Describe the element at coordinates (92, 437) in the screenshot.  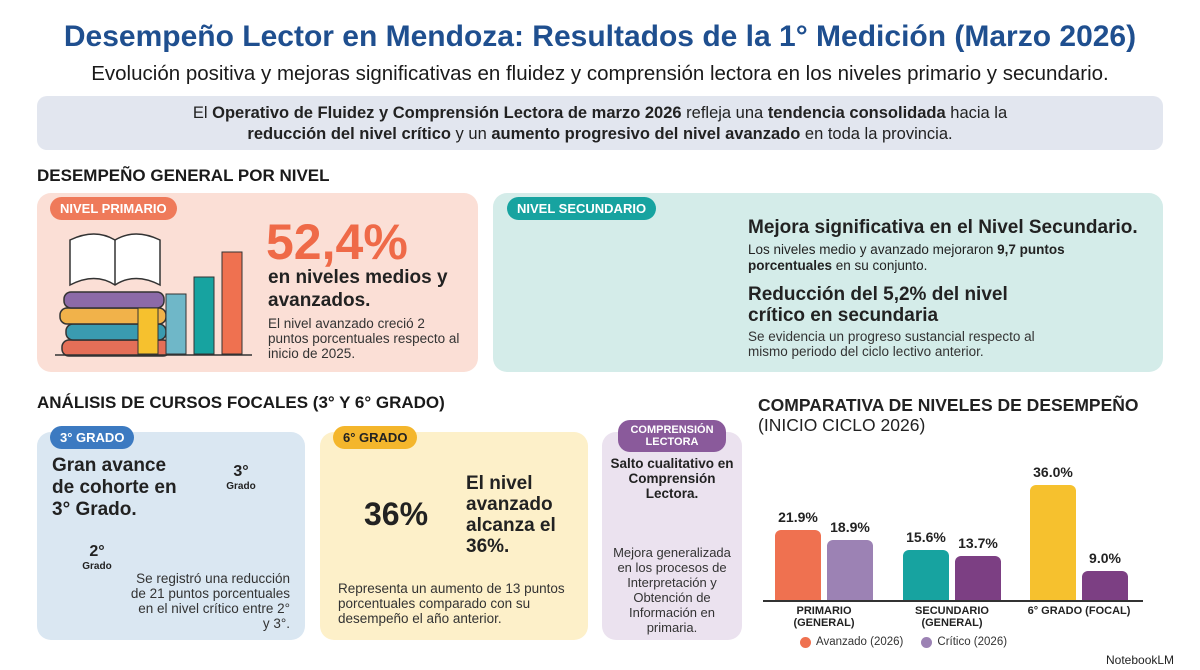
I see `badge: 3° GRADO` at that location.